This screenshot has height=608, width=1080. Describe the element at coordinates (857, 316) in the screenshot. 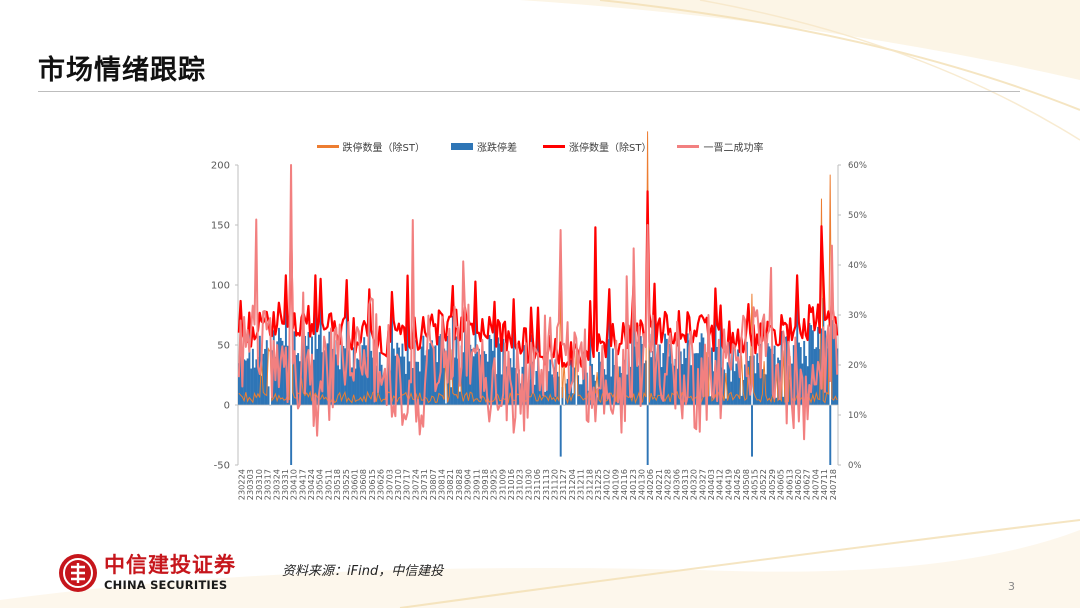

I see `y-right-tick-label: 30%` at that location.